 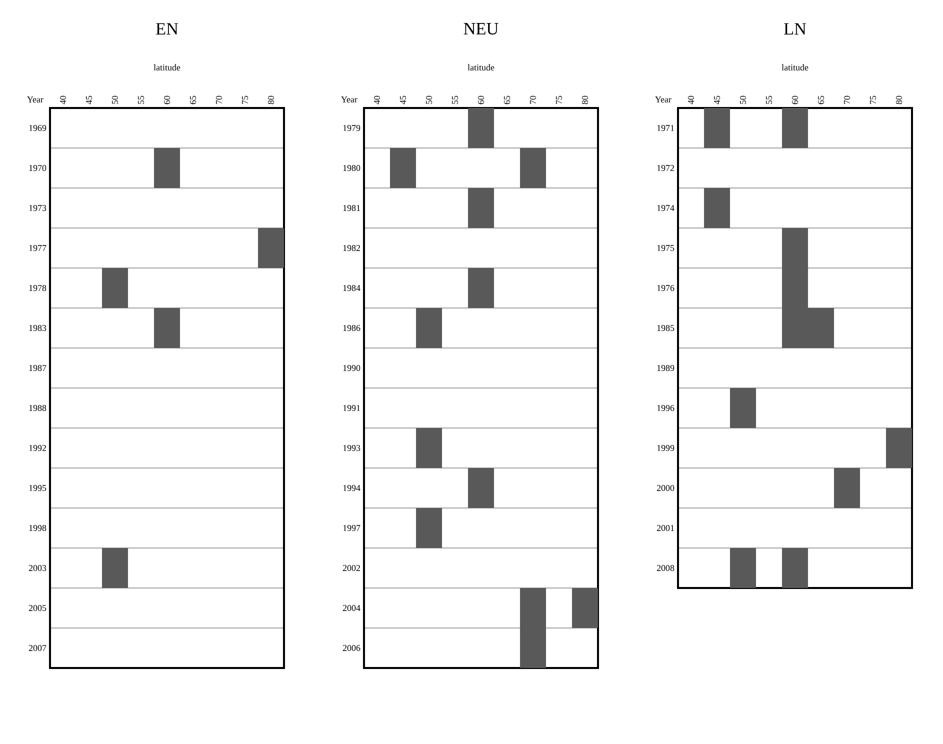 I want to click on y-tick-label: 1996, so click(x=665, y=408).